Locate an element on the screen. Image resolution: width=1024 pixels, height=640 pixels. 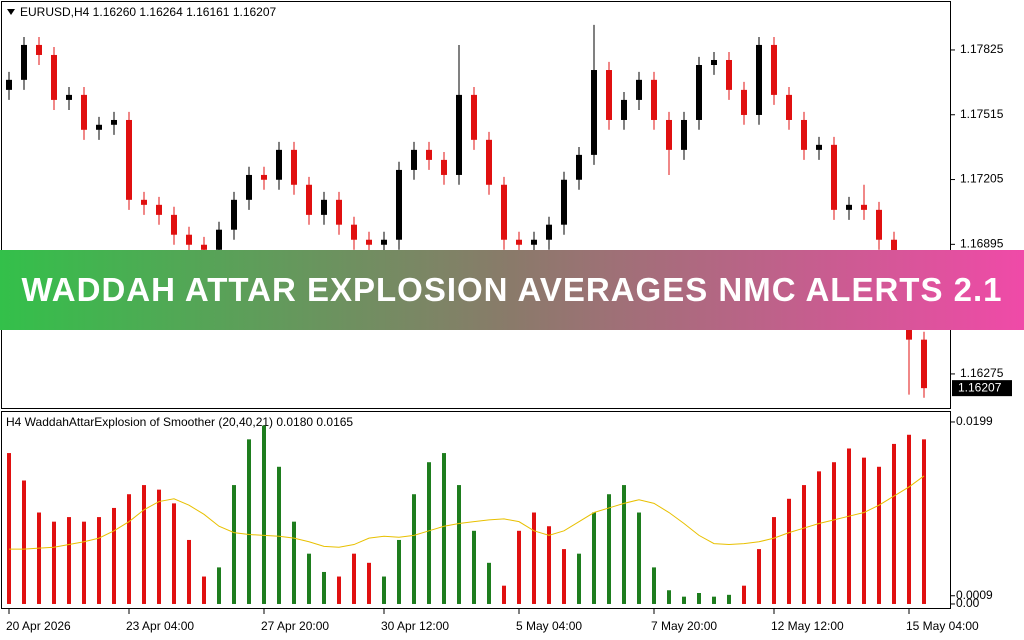
x-tick-label: 5 May 04:00 is located at coordinates (549, 626).